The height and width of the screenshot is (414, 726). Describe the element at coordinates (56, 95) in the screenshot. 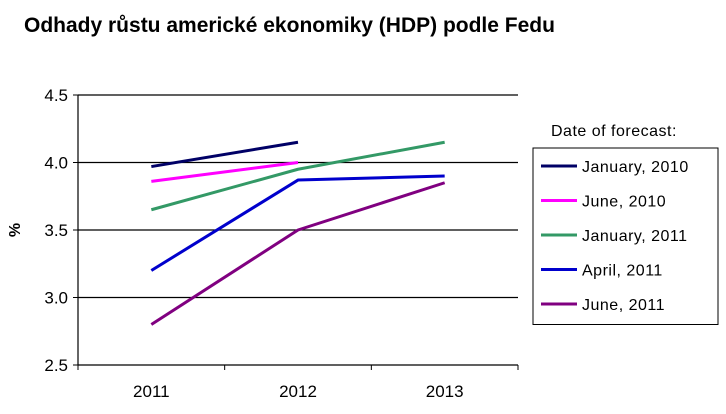

I see `y-tick-label: 4.5` at that location.